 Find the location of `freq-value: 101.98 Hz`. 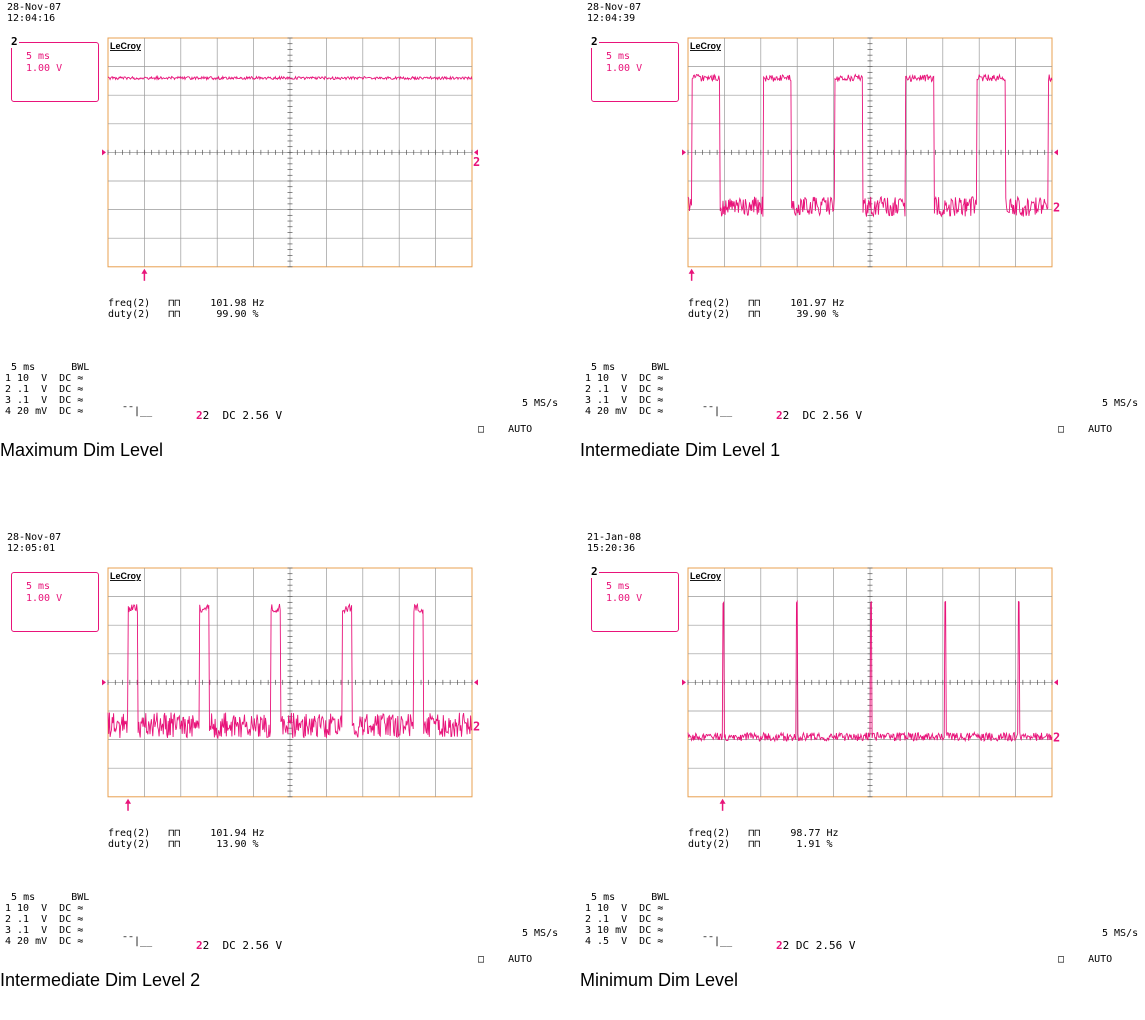

freq-value: 101.98 Hz is located at coordinates (237, 303).